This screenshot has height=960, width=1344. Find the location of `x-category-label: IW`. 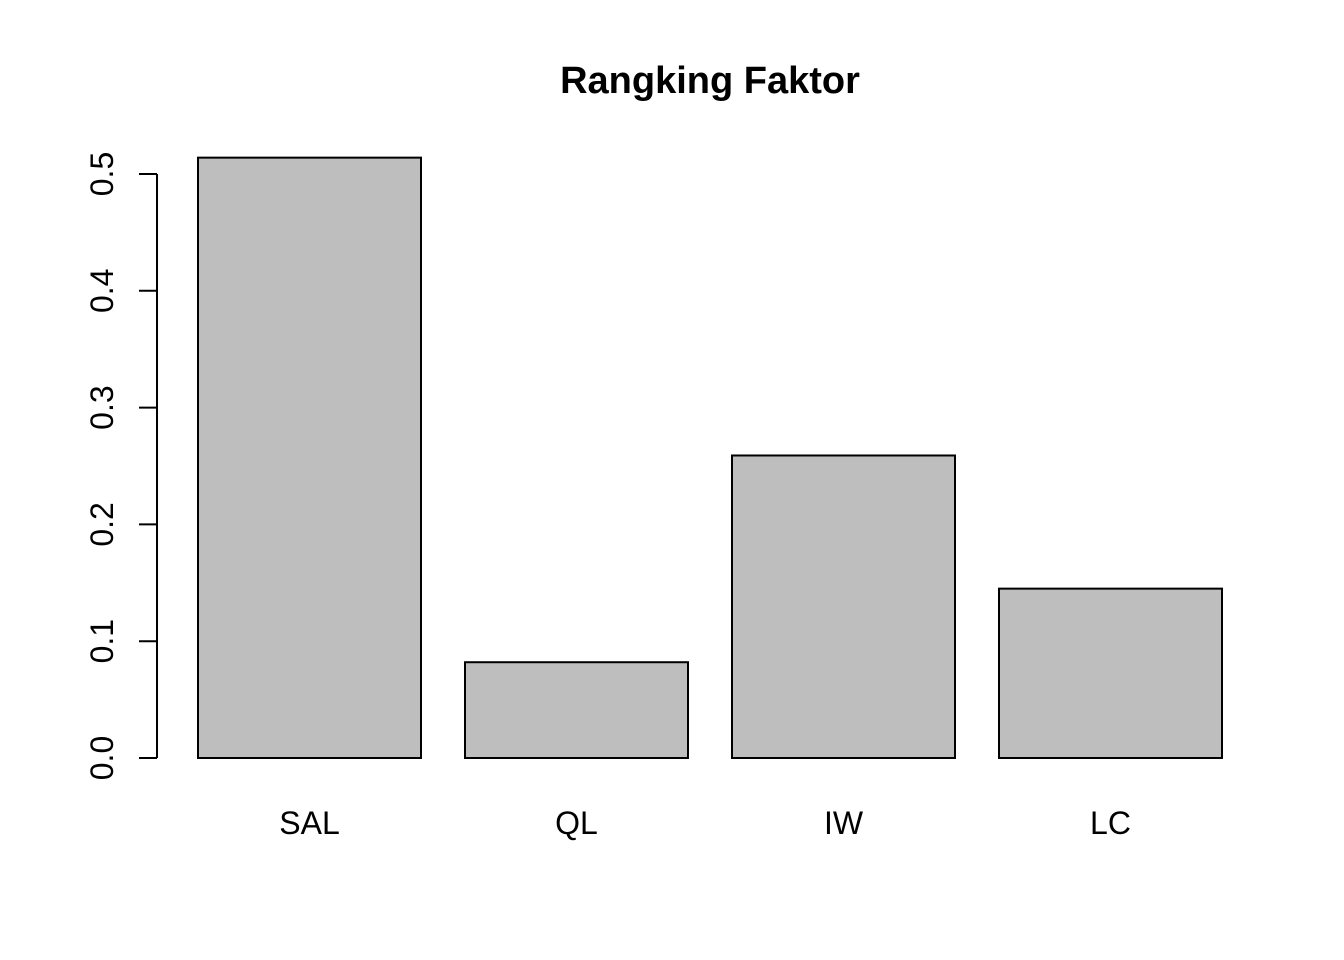

x-category-label: IW is located at coordinates (844, 823).